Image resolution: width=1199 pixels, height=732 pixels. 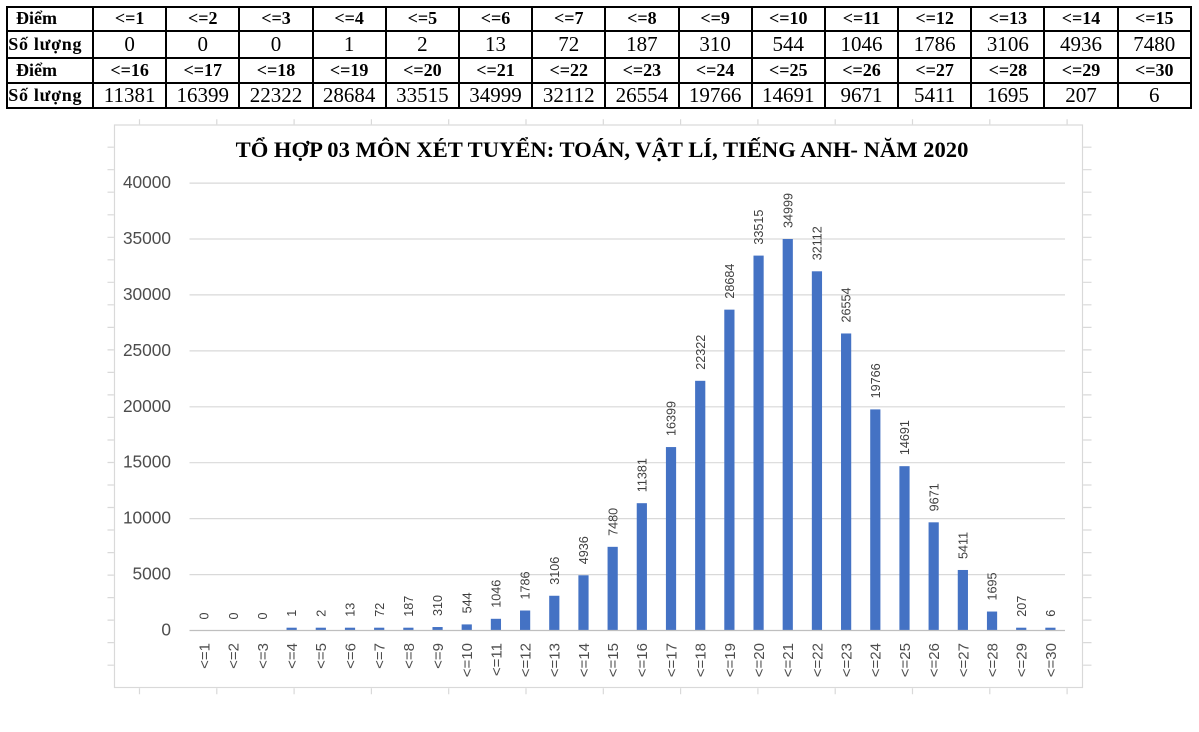 I want to click on svg-text: 544, so click(x=467, y=602).